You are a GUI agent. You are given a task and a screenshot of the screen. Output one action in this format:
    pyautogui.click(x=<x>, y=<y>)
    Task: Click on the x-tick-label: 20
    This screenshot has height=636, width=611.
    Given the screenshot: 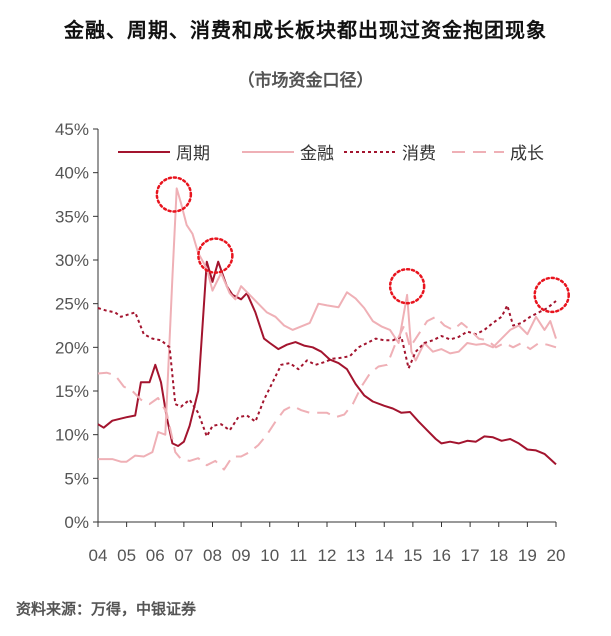 What is the action you would take?
    pyautogui.click(x=556, y=555)
    